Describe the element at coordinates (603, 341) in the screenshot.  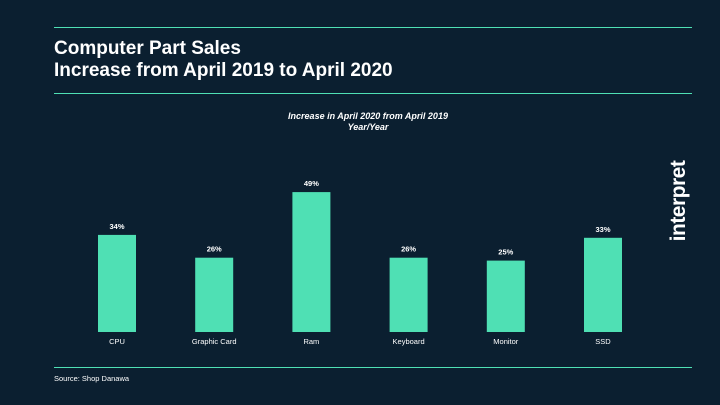
I see `category-label: SSD` at that location.